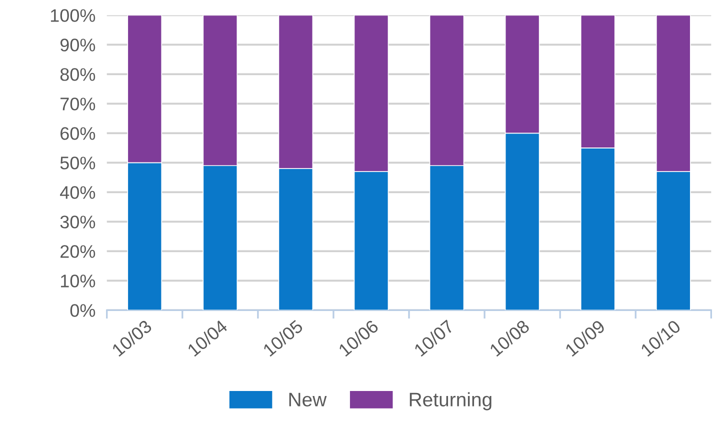  I want to click on legend-label: Returning, so click(451, 401).